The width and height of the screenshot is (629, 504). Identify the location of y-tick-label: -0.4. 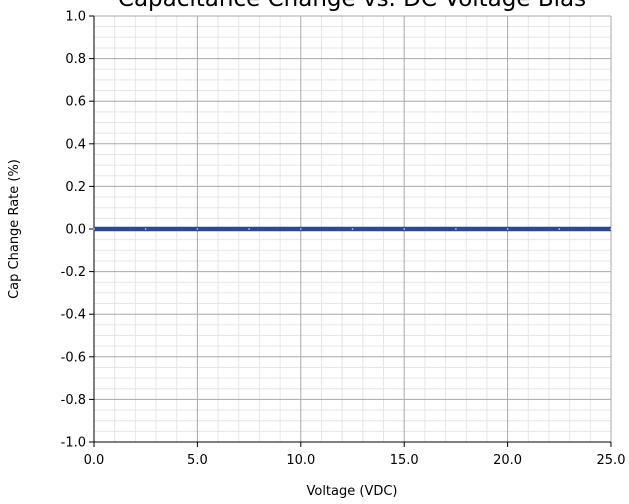
(73, 315).